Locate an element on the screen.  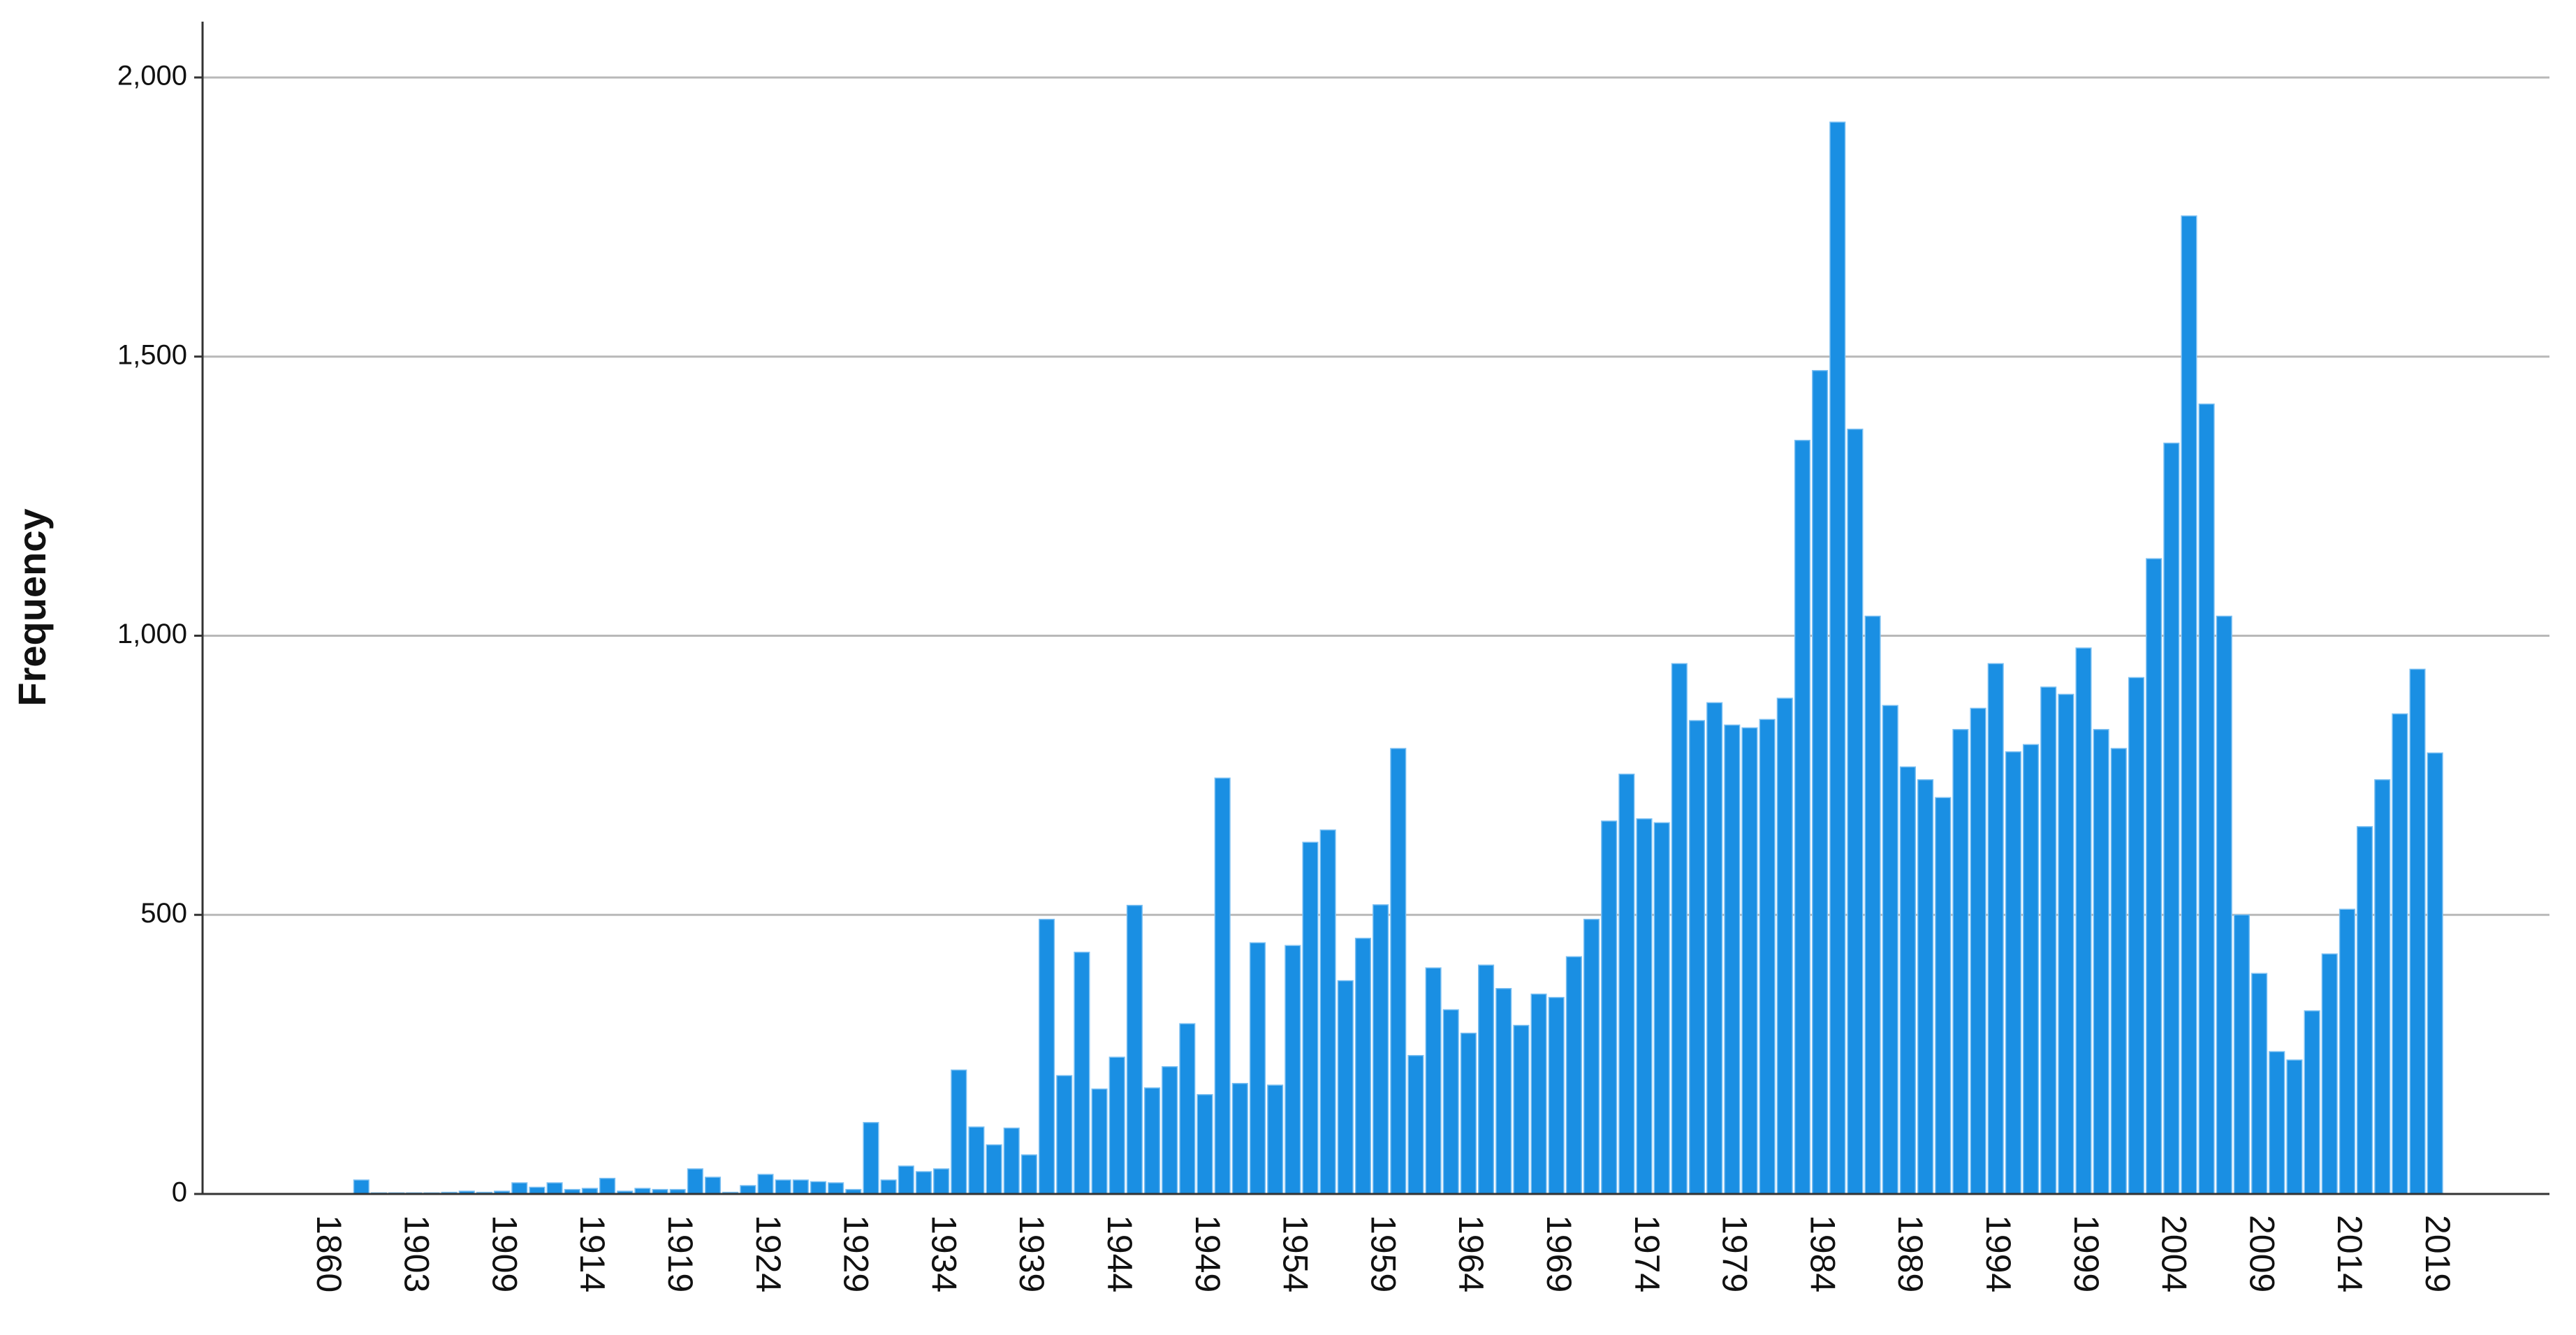
y-tick-label: 0 is located at coordinates (179, 1192).